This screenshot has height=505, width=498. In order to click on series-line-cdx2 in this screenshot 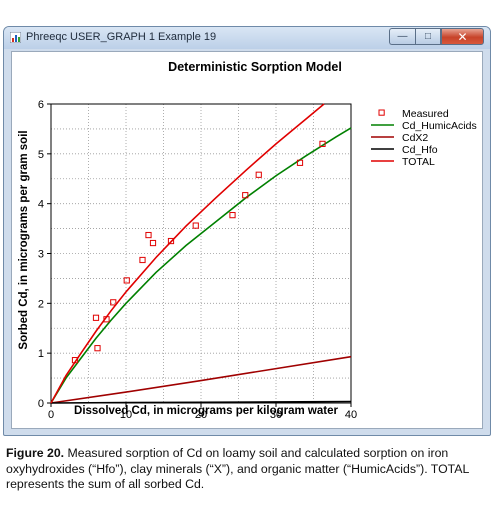, I will do `click(201, 380)`.